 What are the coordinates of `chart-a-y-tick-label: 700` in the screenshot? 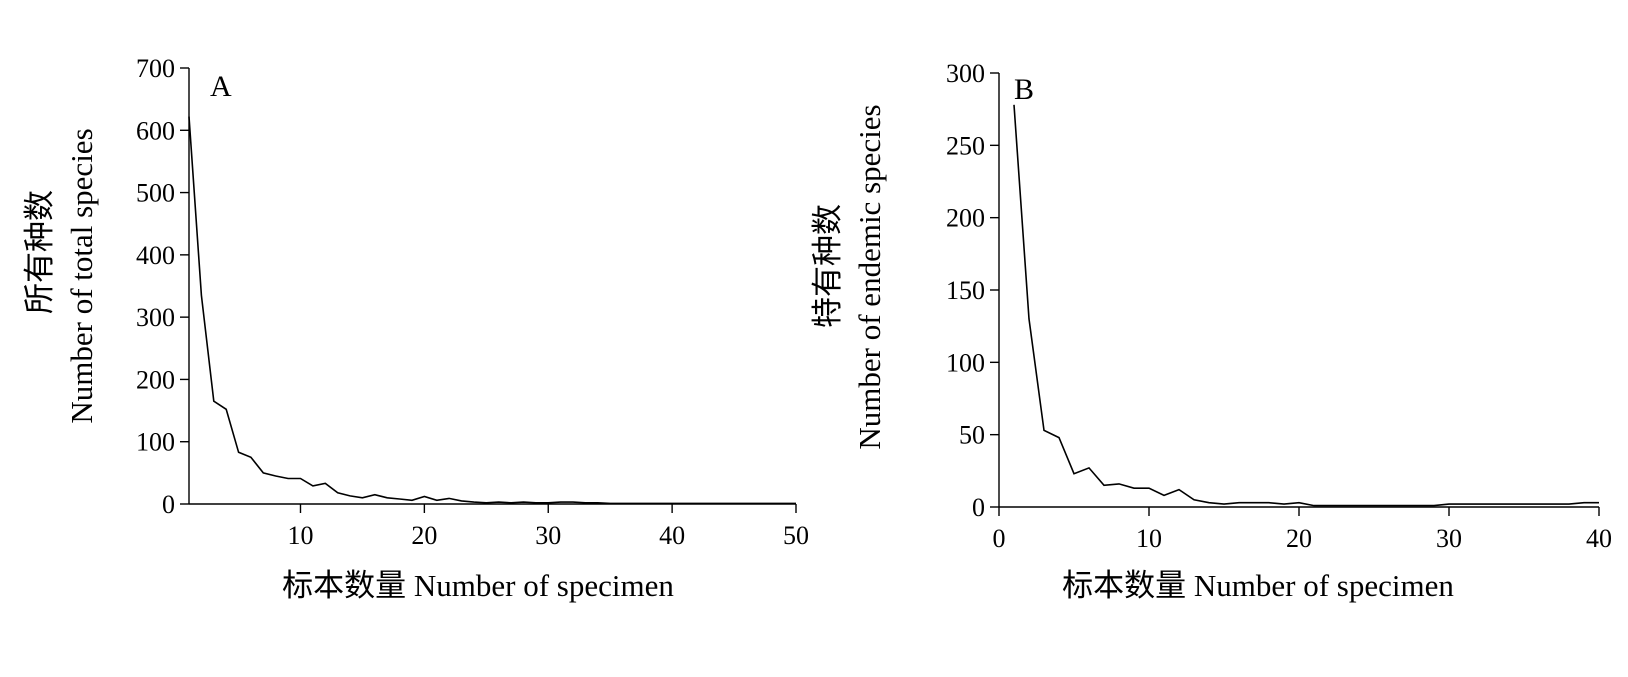 It's located at (155, 68).